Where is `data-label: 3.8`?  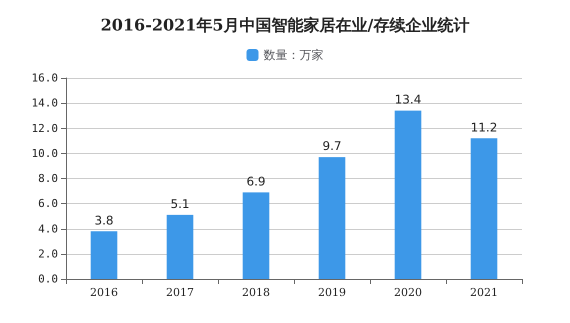 data-label: 3.8 is located at coordinates (104, 220).